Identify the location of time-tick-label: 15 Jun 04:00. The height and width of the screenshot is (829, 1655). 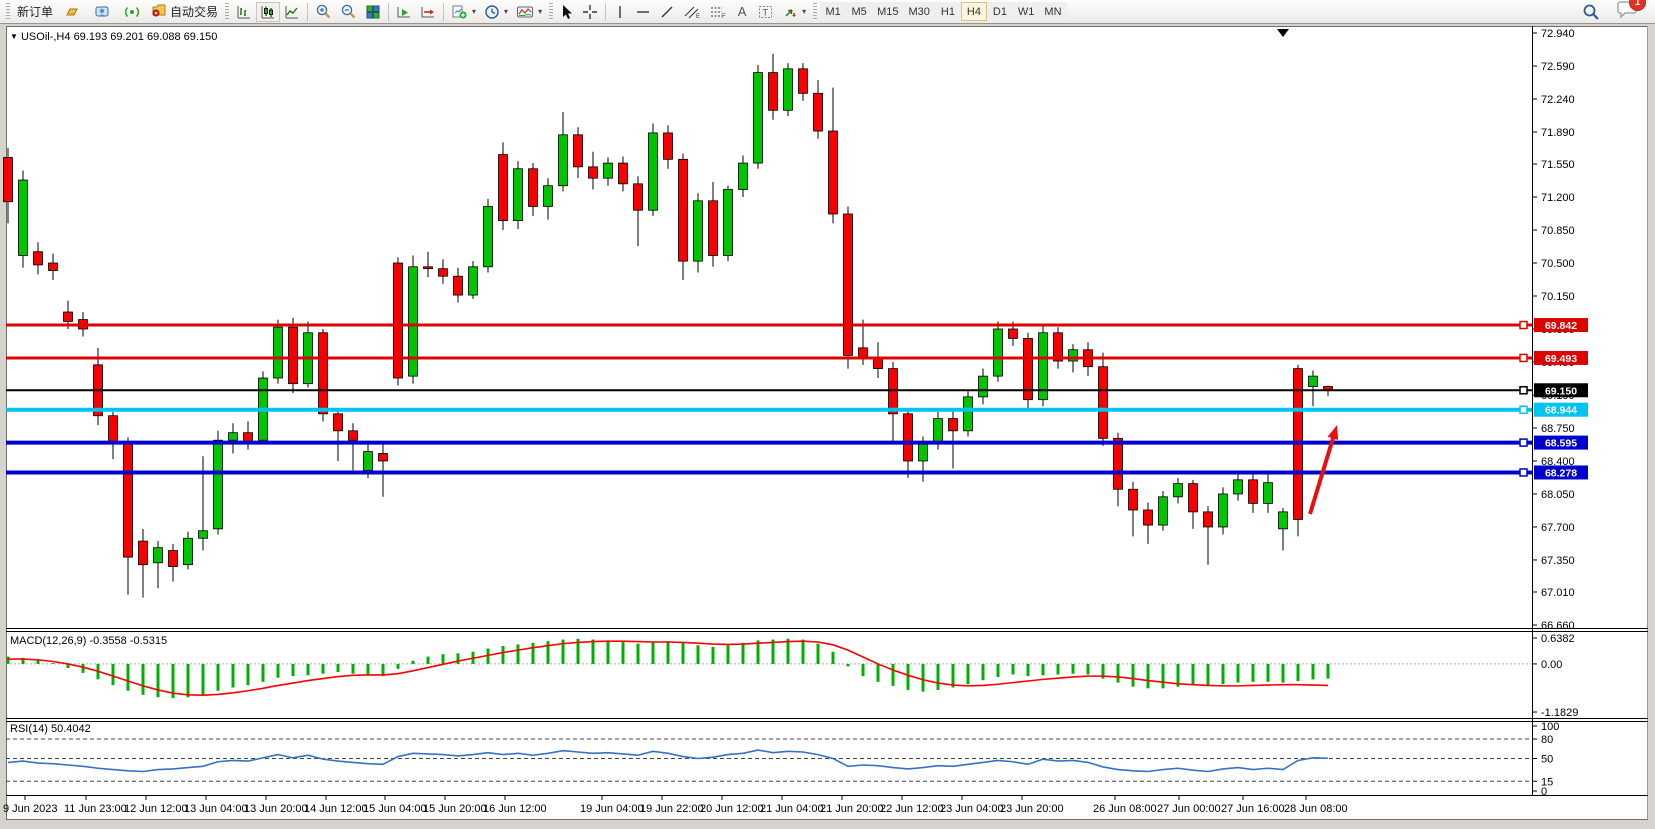
(395, 809).